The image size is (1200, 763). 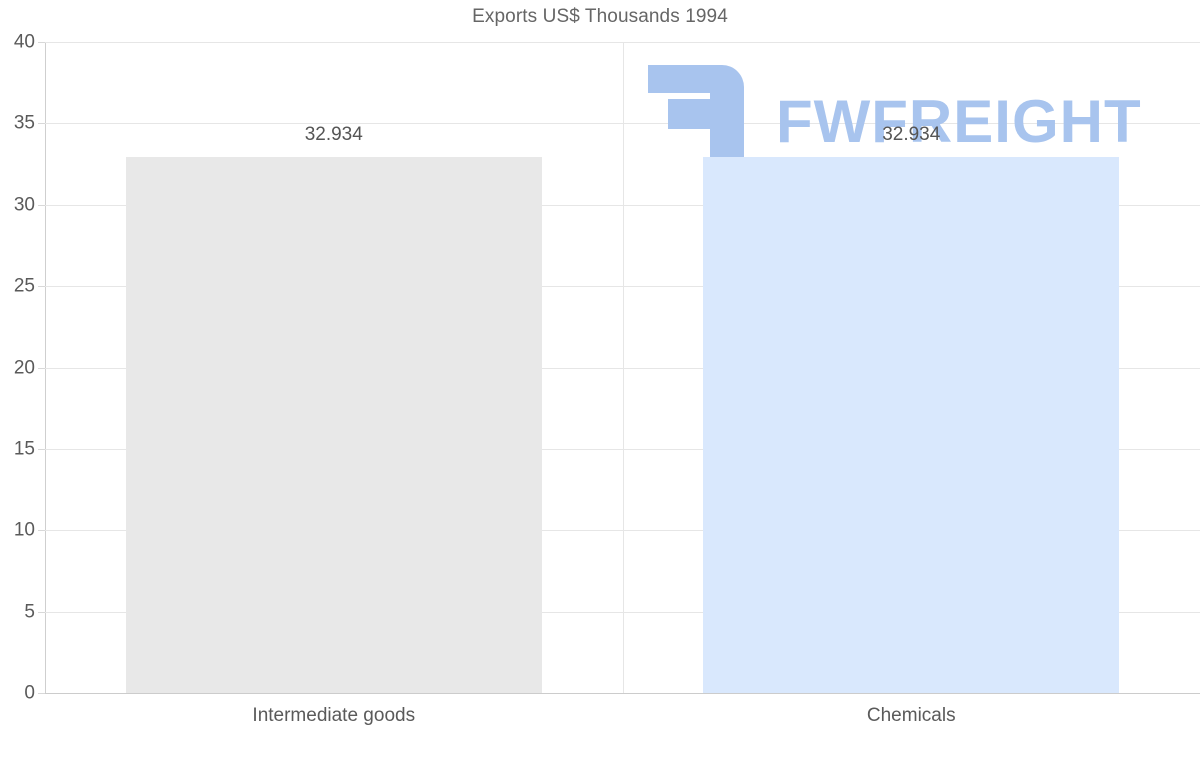 What do you see at coordinates (600, 16) in the screenshot?
I see `chart-title: Exports US$ Thousands 1994` at bounding box center [600, 16].